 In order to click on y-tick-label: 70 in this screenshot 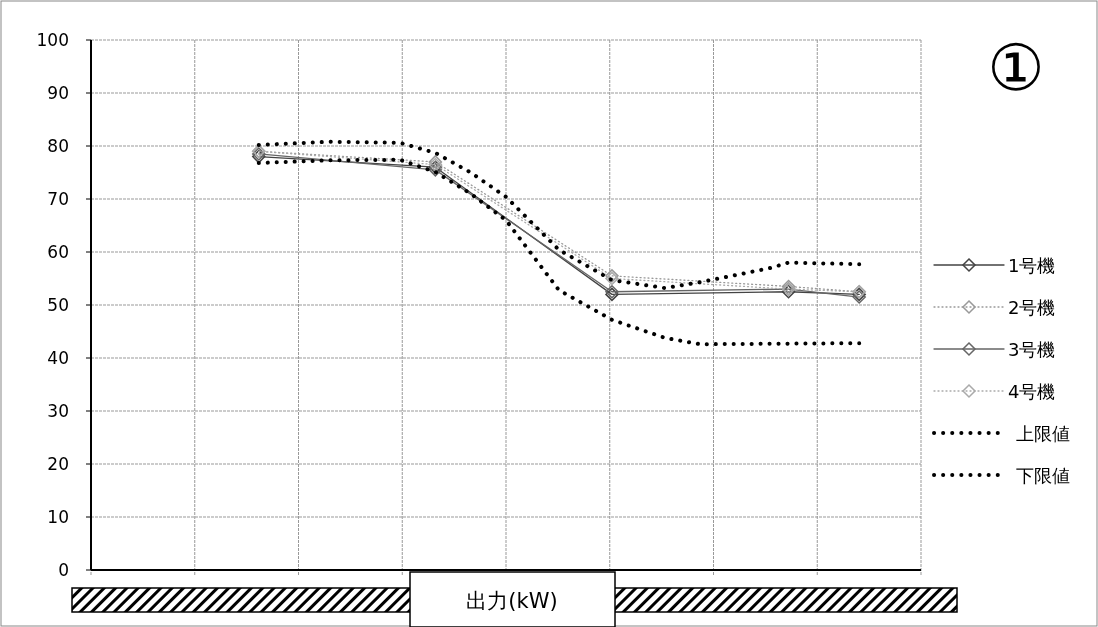, I will do `click(58, 199)`.